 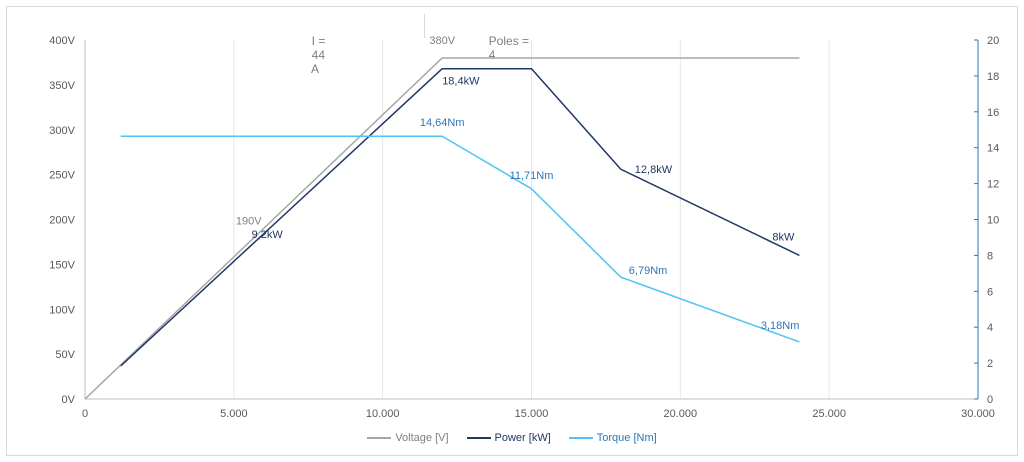 I want to click on x-tick-label: 10.000, so click(x=383, y=414).